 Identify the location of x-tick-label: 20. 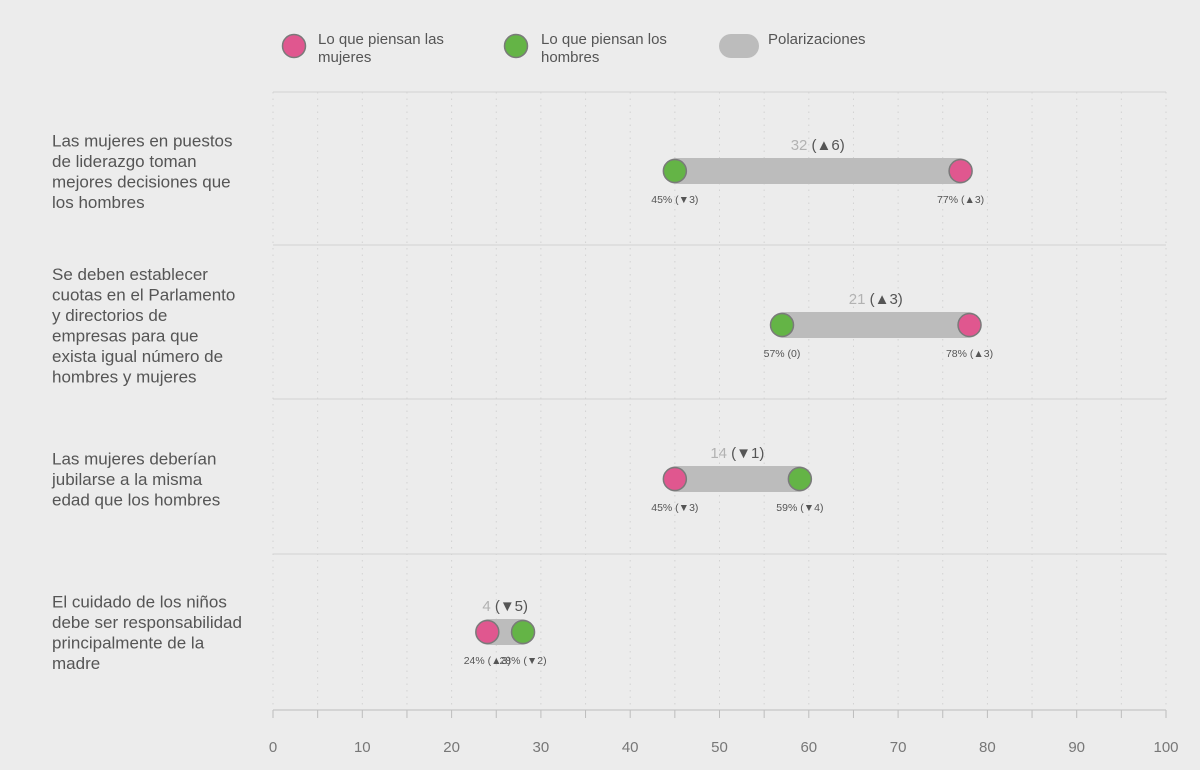
(451, 747).